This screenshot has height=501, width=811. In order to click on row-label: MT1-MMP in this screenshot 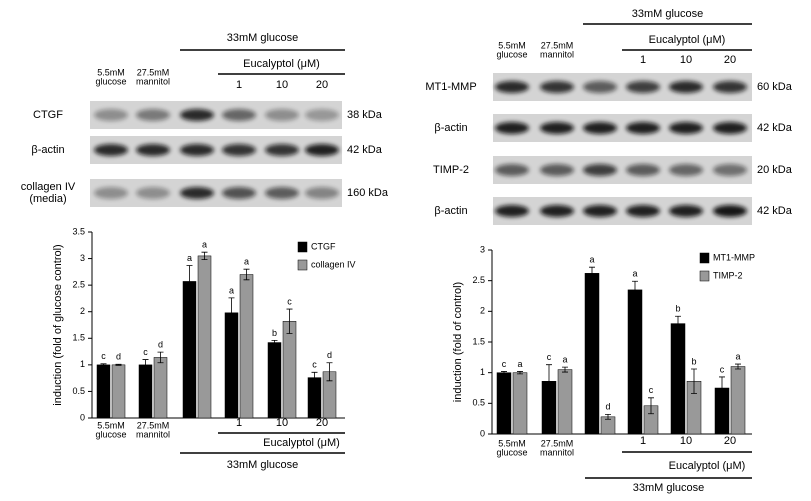, I will do `click(450, 87)`.